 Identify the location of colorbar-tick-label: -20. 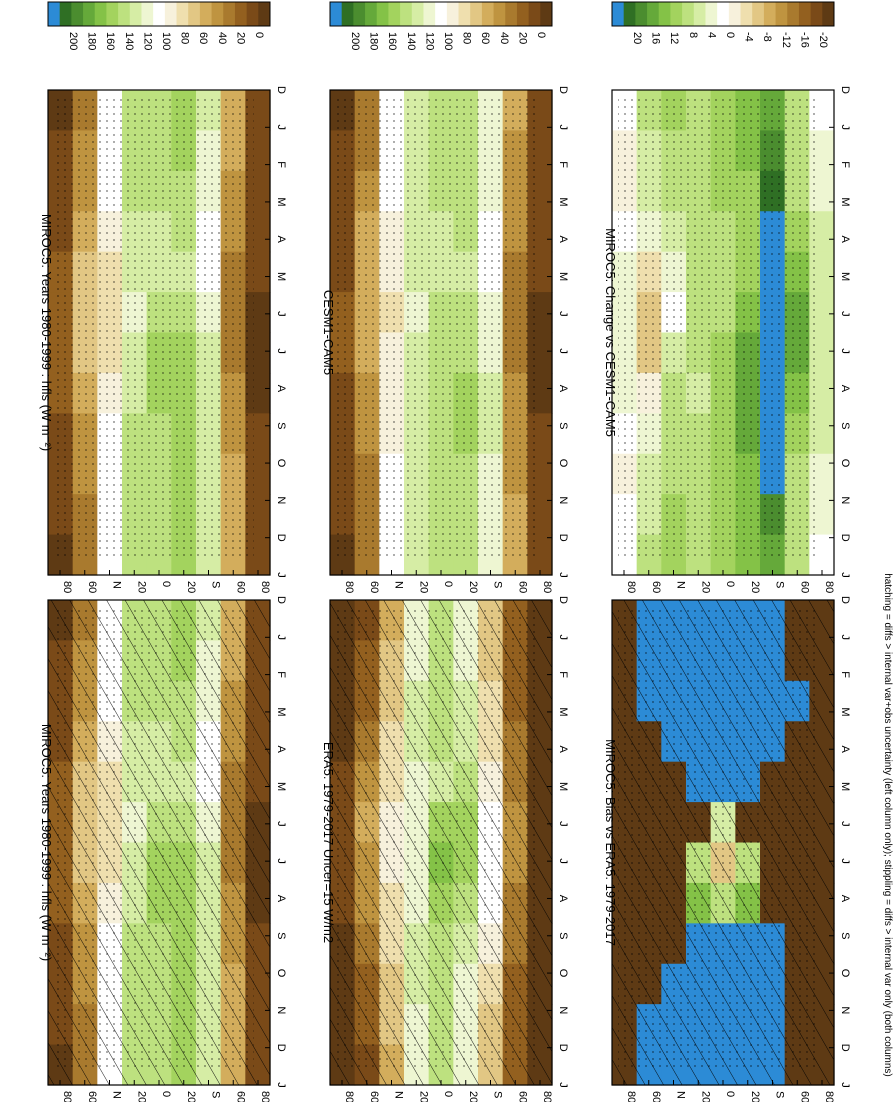
(823, 40).